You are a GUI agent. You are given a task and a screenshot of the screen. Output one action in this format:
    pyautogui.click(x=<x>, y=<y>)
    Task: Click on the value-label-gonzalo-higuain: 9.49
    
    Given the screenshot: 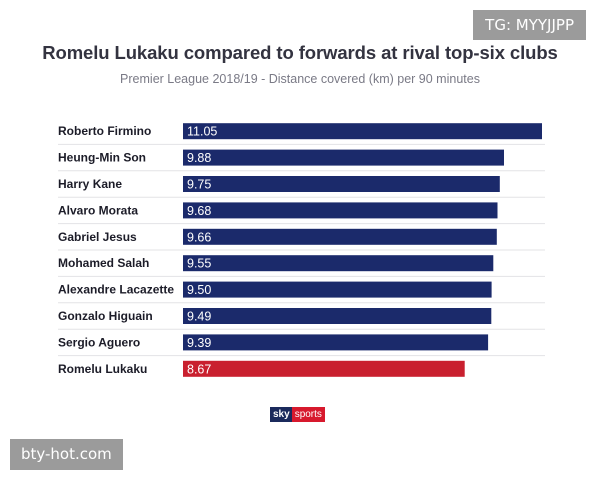 What is the action you would take?
    pyautogui.click(x=199, y=317)
    